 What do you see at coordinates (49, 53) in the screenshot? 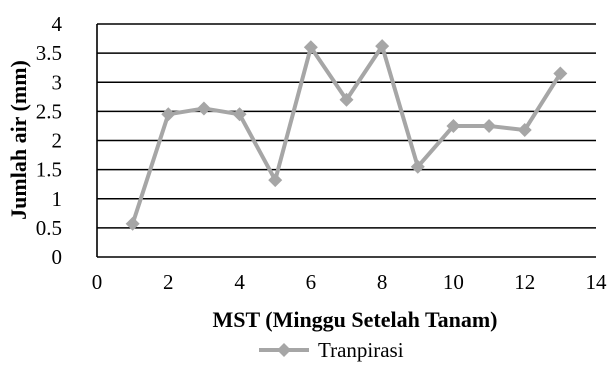
I see `y-tick-label: 3.5` at bounding box center [49, 53].